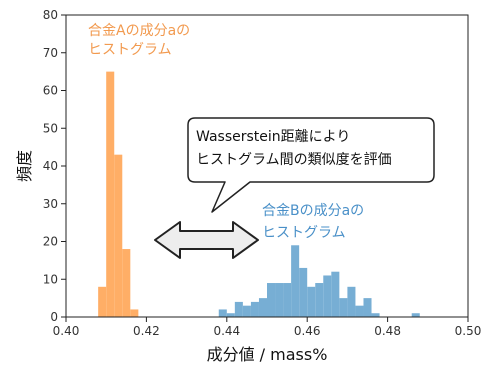 This screenshot has width=489, height=370. I want to click on y-axis-label: 頻度, so click(24, 166).